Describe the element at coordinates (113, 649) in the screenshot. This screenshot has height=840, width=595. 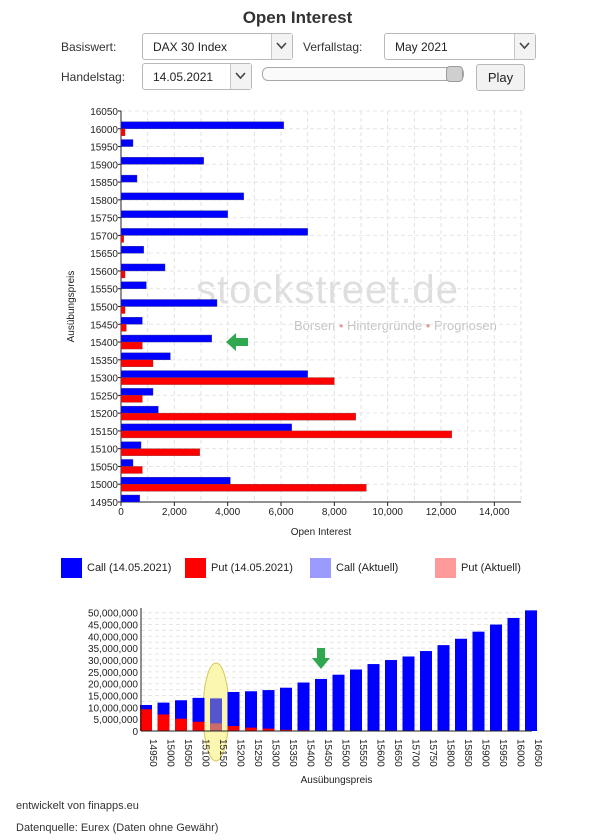
I see `y-tick-label: 35,000,000` at that location.